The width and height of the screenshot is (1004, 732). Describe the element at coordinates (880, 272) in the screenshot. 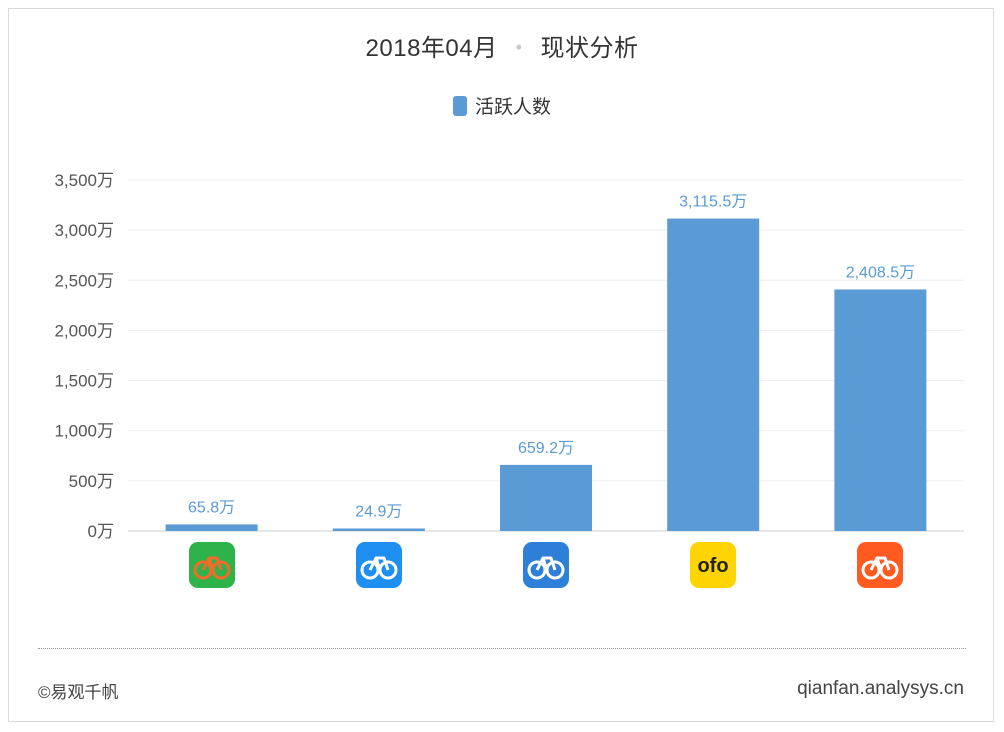

I see `bar-value-label: 2,408.5万` at that location.